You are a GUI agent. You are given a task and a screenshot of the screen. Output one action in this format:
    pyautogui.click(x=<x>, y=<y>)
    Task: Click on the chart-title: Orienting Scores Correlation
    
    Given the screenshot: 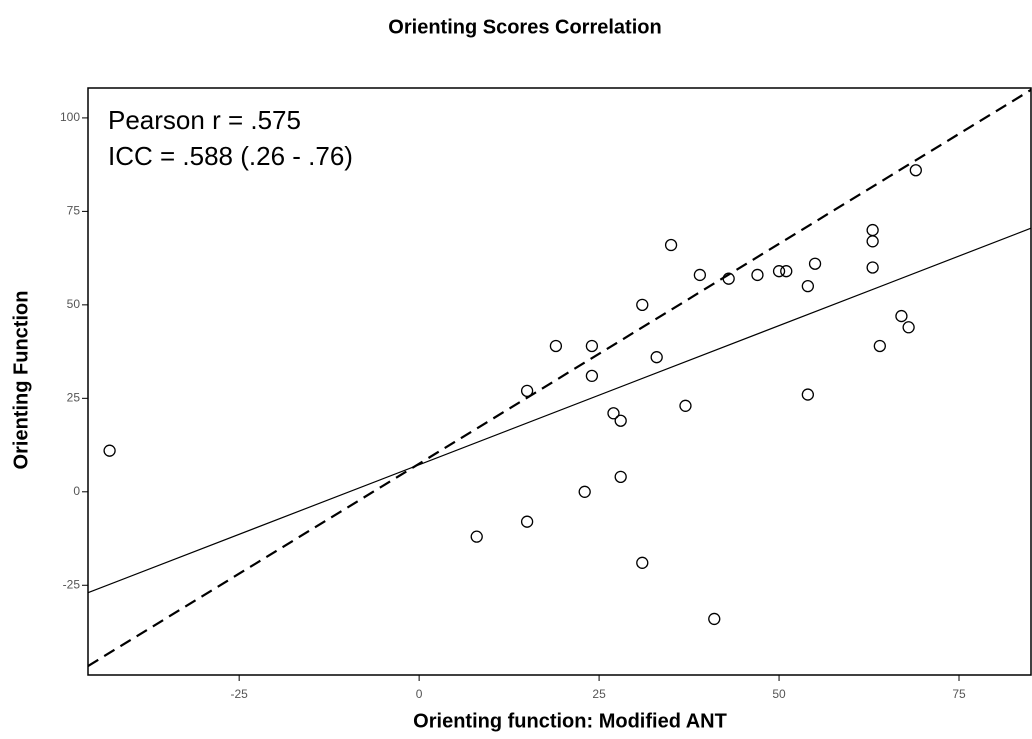 What is the action you would take?
    pyautogui.click(x=524, y=27)
    